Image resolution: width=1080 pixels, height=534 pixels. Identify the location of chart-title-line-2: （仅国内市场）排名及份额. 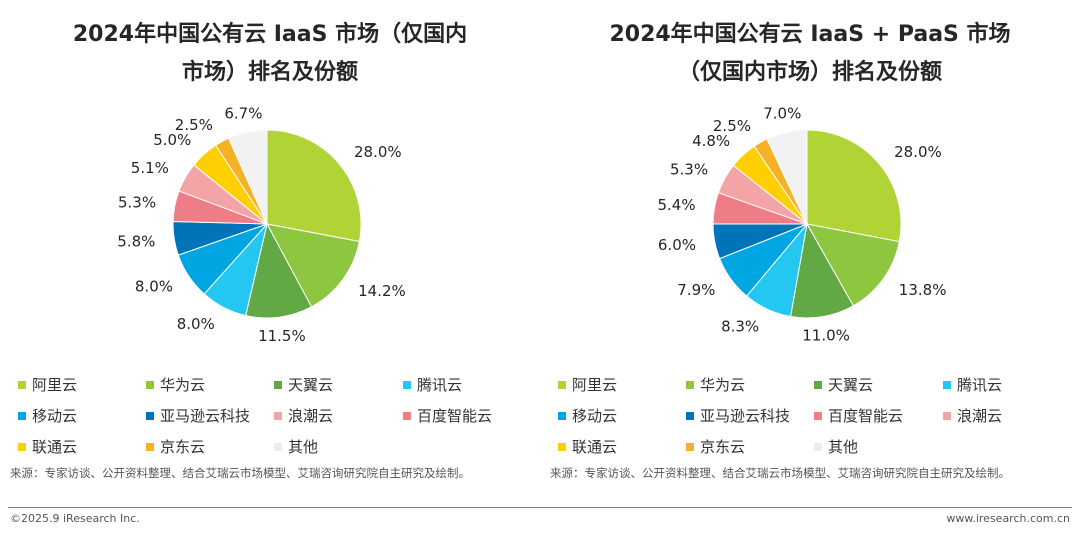
(809, 72).